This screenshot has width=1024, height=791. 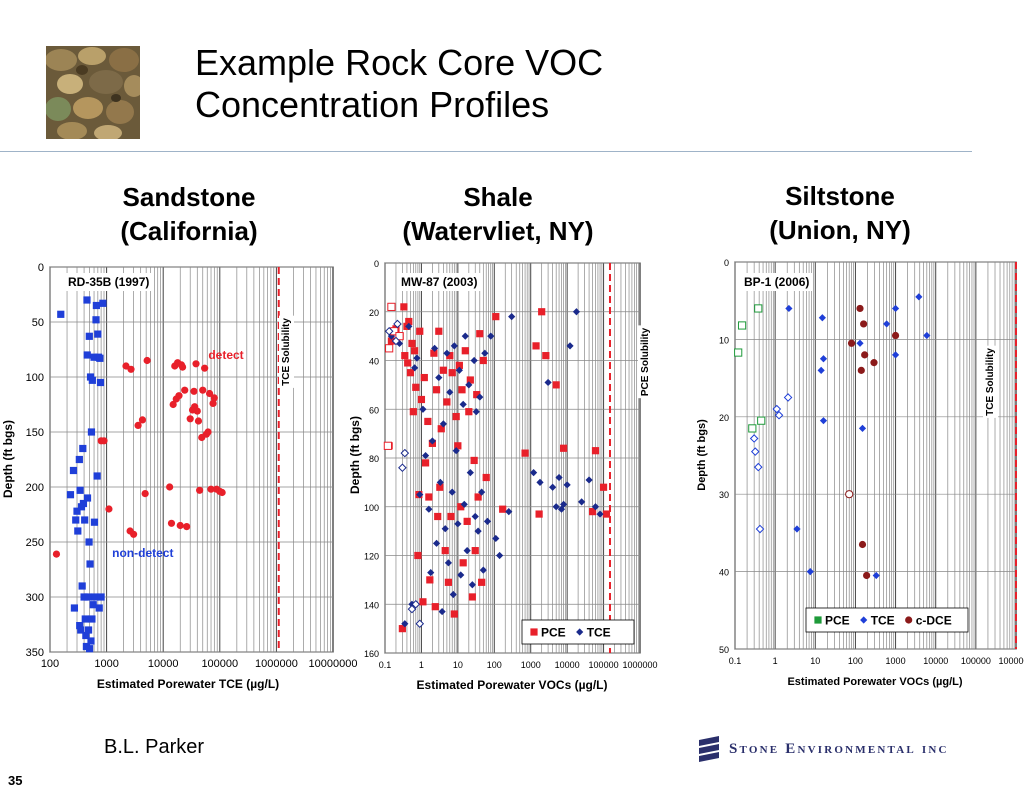 What do you see at coordinates (873, 442) in the screenshot?
I see `series-c-dce` at bounding box center [873, 442].